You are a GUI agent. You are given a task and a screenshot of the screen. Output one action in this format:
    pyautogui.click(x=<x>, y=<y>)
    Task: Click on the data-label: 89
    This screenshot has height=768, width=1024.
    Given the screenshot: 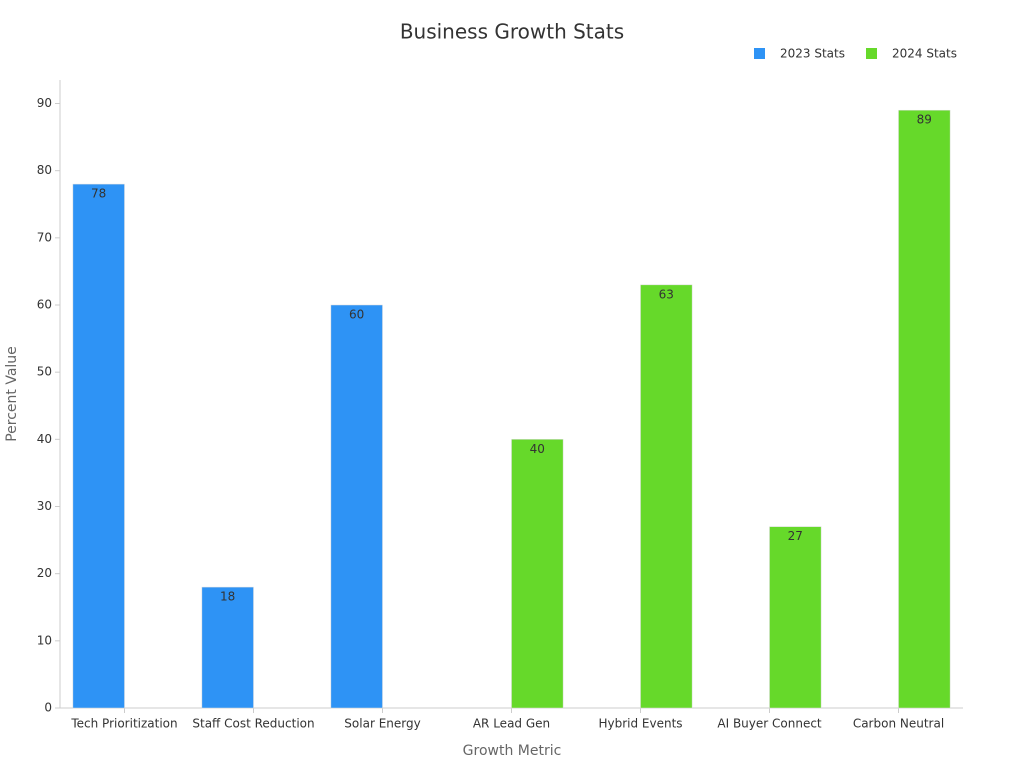 What is the action you would take?
    pyautogui.click(x=924, y=120)
    